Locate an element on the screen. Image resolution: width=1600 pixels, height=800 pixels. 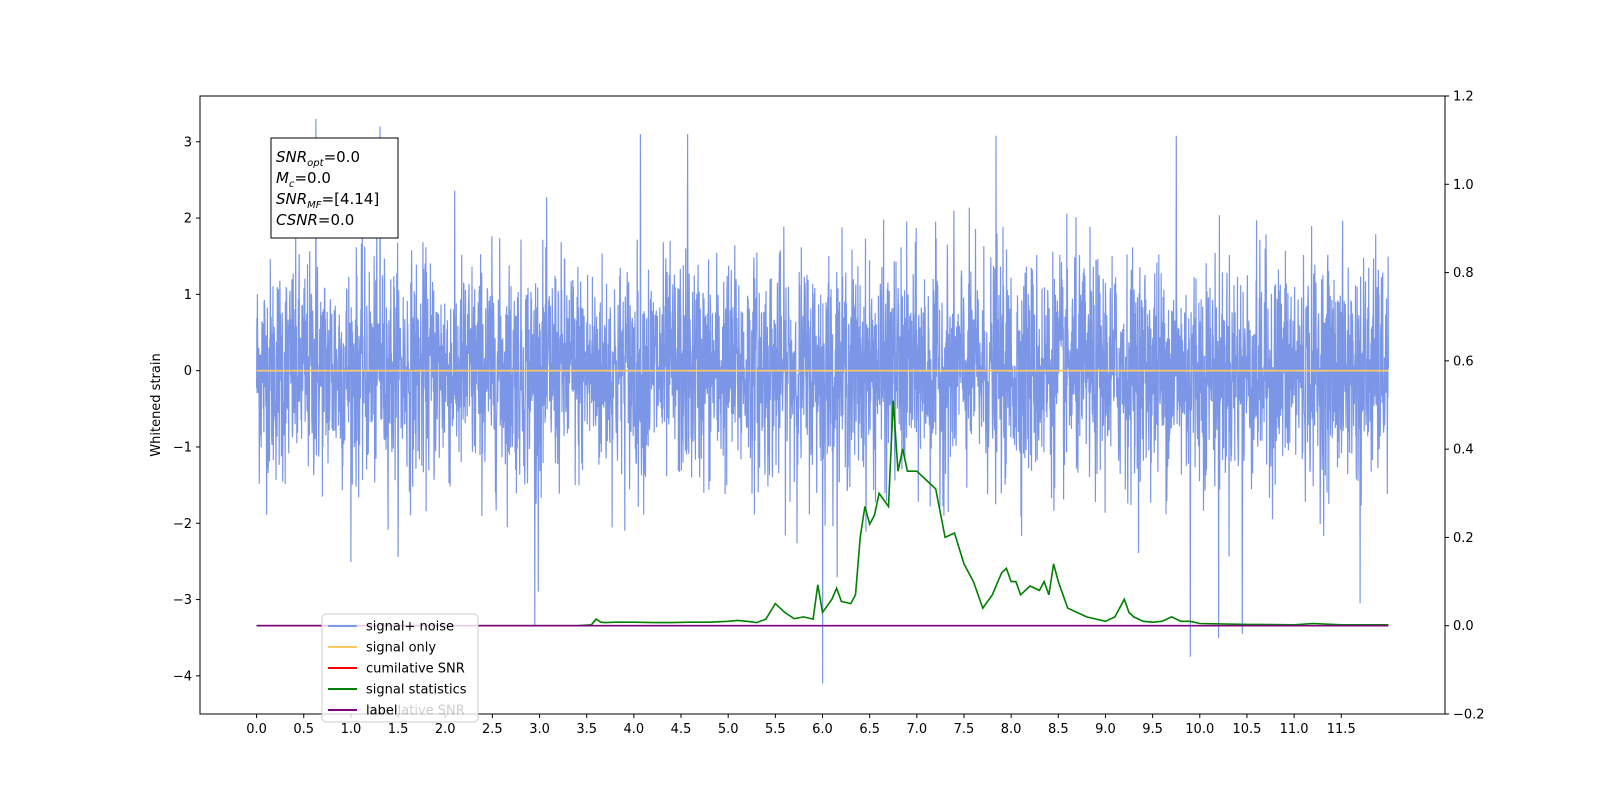
x-tick-label: 2.0 is located at coordinates (445, 729).